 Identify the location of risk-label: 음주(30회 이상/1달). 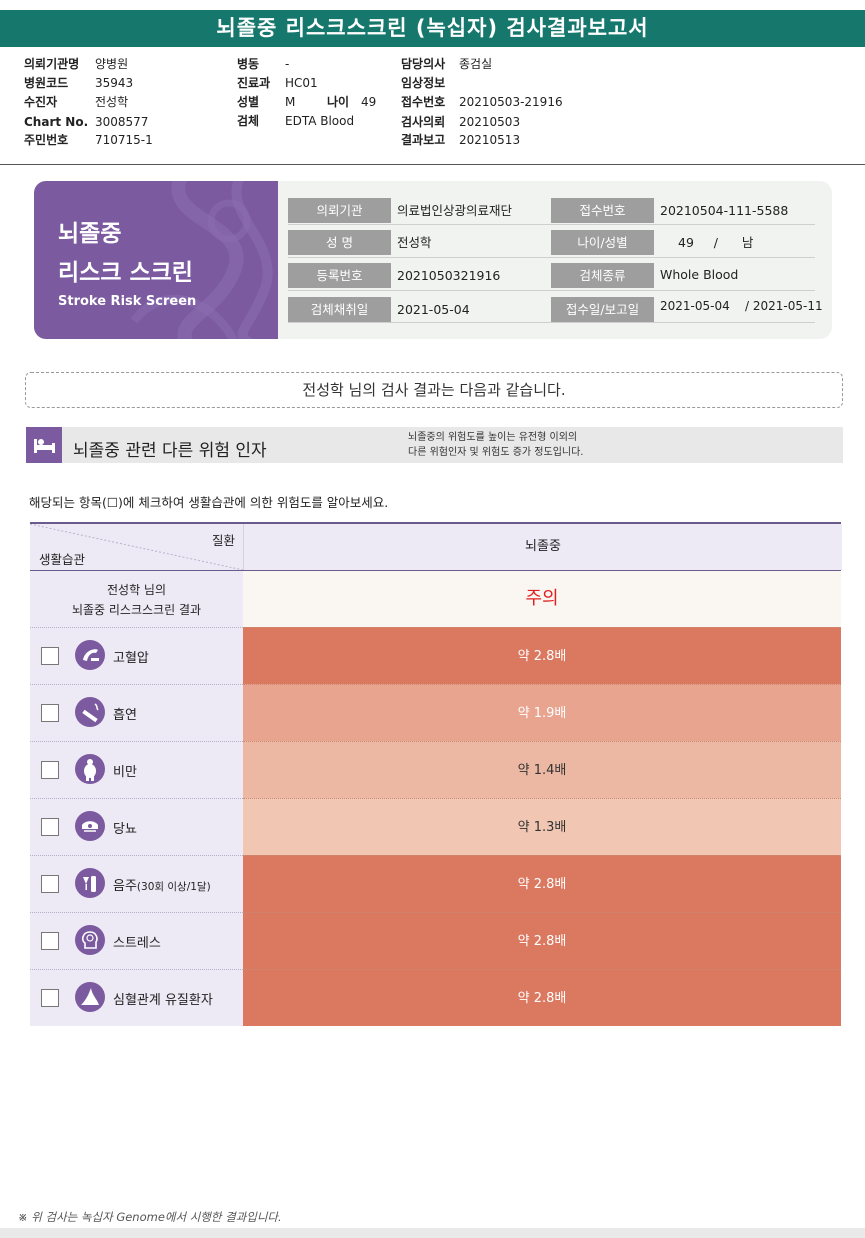
(162, 884).